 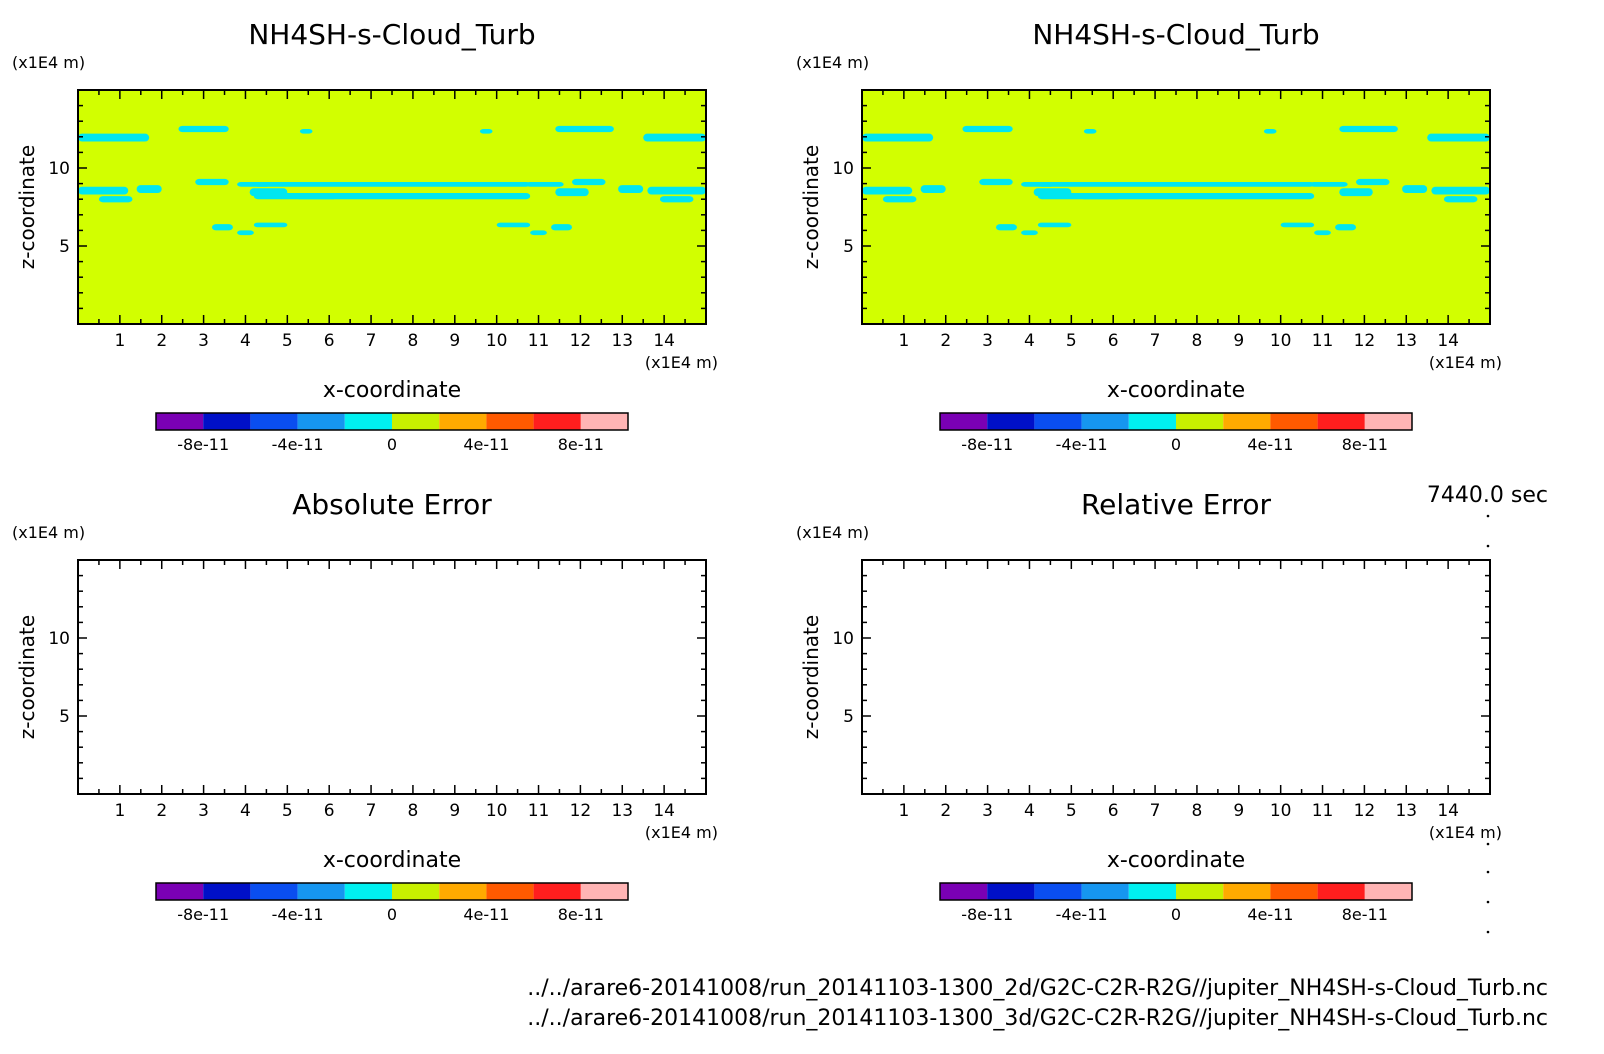 I want to click on x-tick-label: 5, so click(x=287, y=811).